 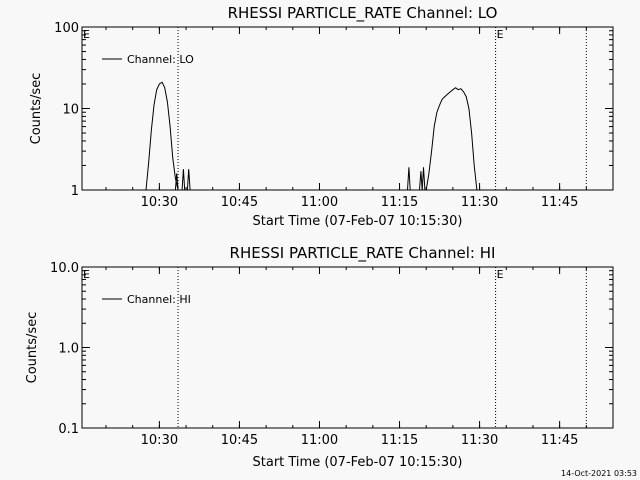 I want to click on footer-timestamp: 14-Oct-2021 03:53, so click(x=599, y=473).